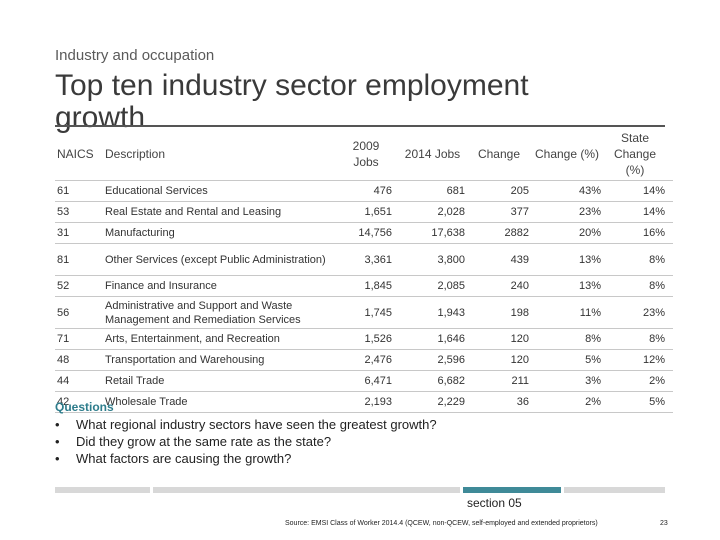  I want to click on cell-naics: 56, so click(80, 312).